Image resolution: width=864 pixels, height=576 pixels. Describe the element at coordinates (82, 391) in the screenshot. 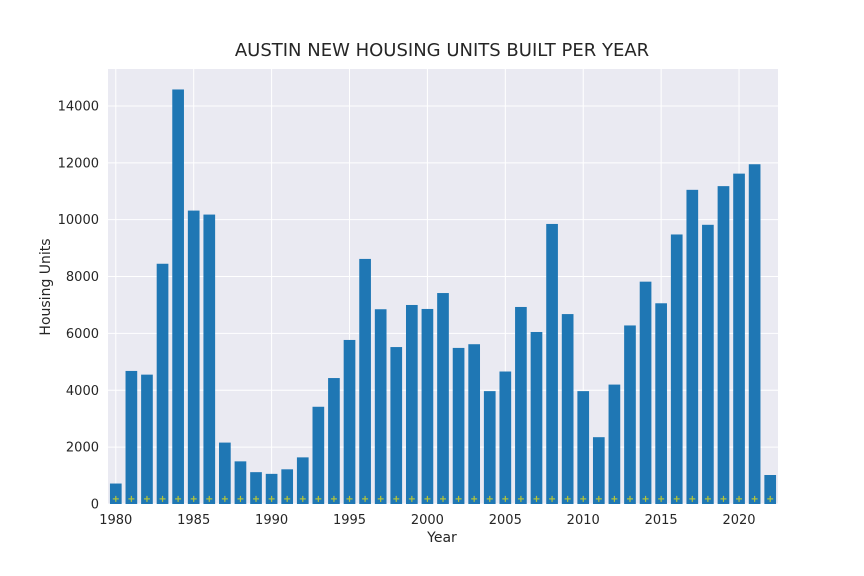

I see `y-tick-label: 4000` at that location.